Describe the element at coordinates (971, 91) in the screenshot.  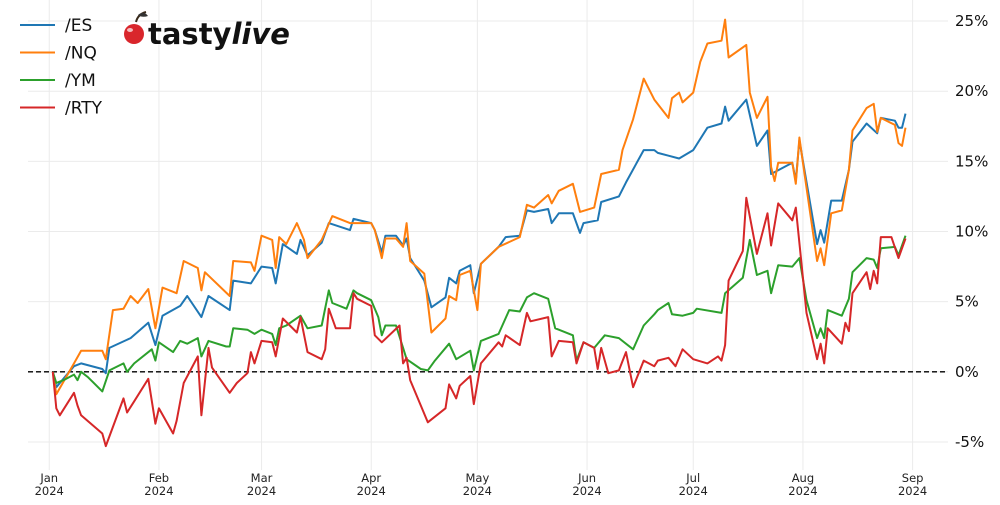
I see `y-tick-label: 20%` at that location.